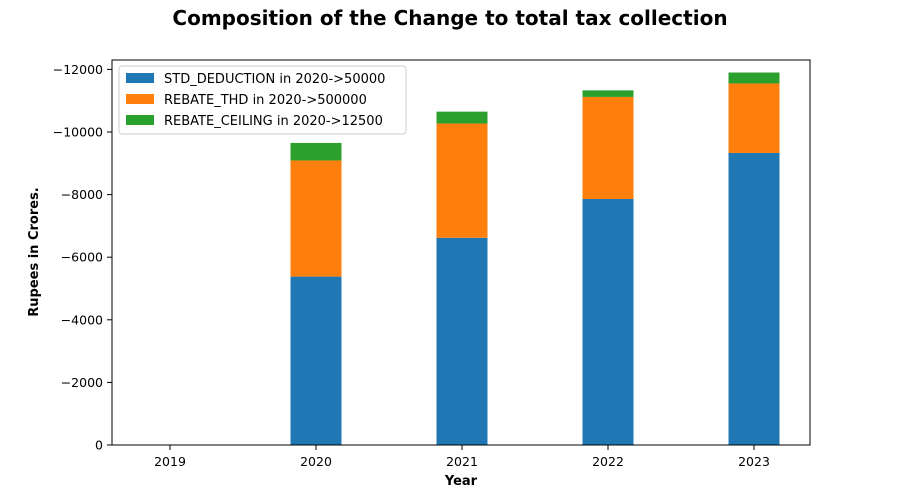 Image resolution: width=900 pixels, height=500 pixels. I want to click on bar-rebate-thd-2023, so click(754, 118).